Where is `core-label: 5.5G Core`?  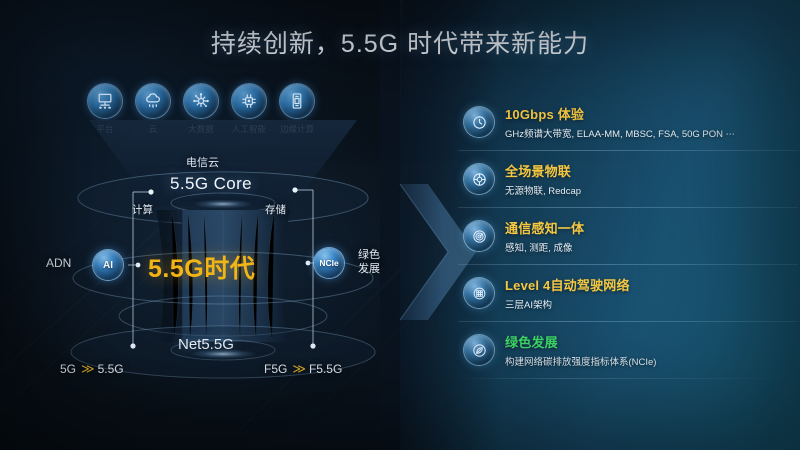 core-label: 5.5G Core is located at coordinates (211, 183).